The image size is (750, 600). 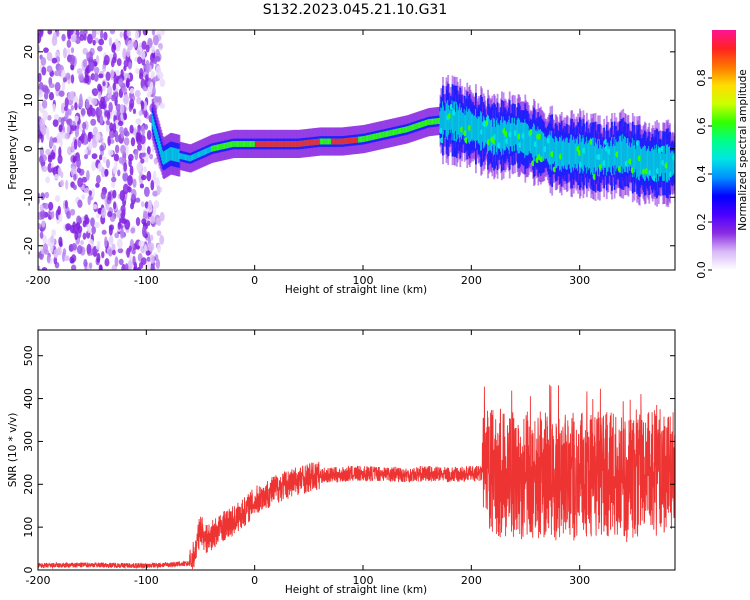 What do you see at coordinates (703, 174) in the screenshot?
I see `colorbar-ticks: 0.0 0.2 0.4 0.6 0.8` at bounding box center [703, 174].